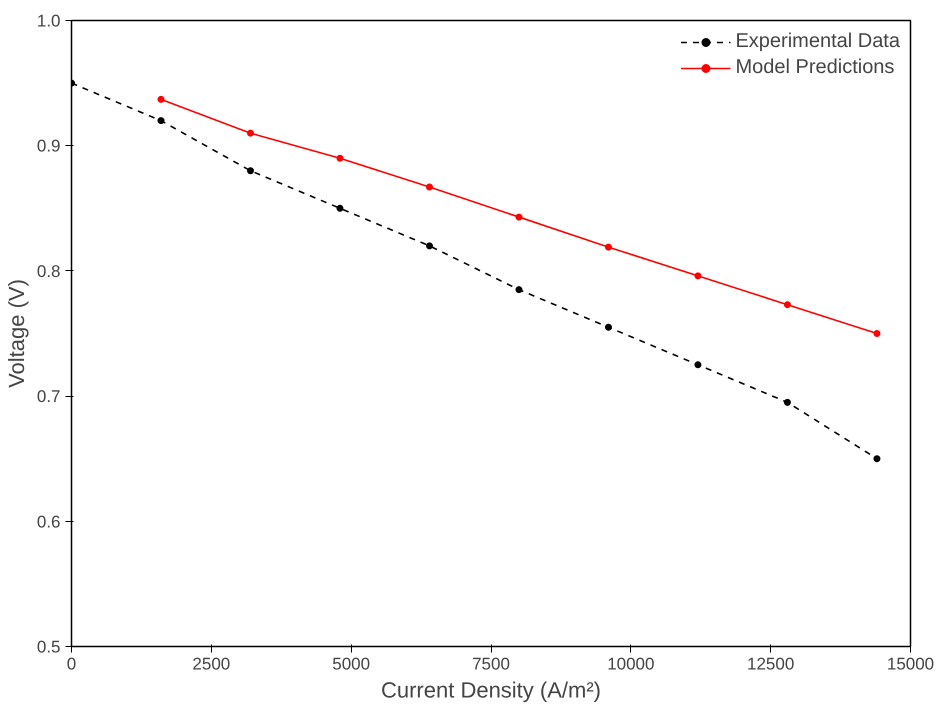 The height and width of the screenshot is (713, 940). Describe the element at coordinates (814, 67) in the screenshot. I see `legend-label: Model Predictions` at that location.